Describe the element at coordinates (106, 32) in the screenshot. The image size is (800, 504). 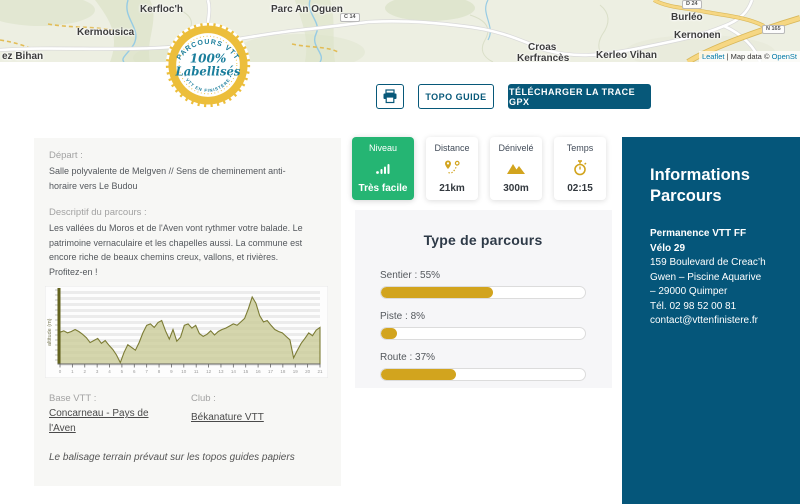
I see `map-place-label: Kermousica` at that location.